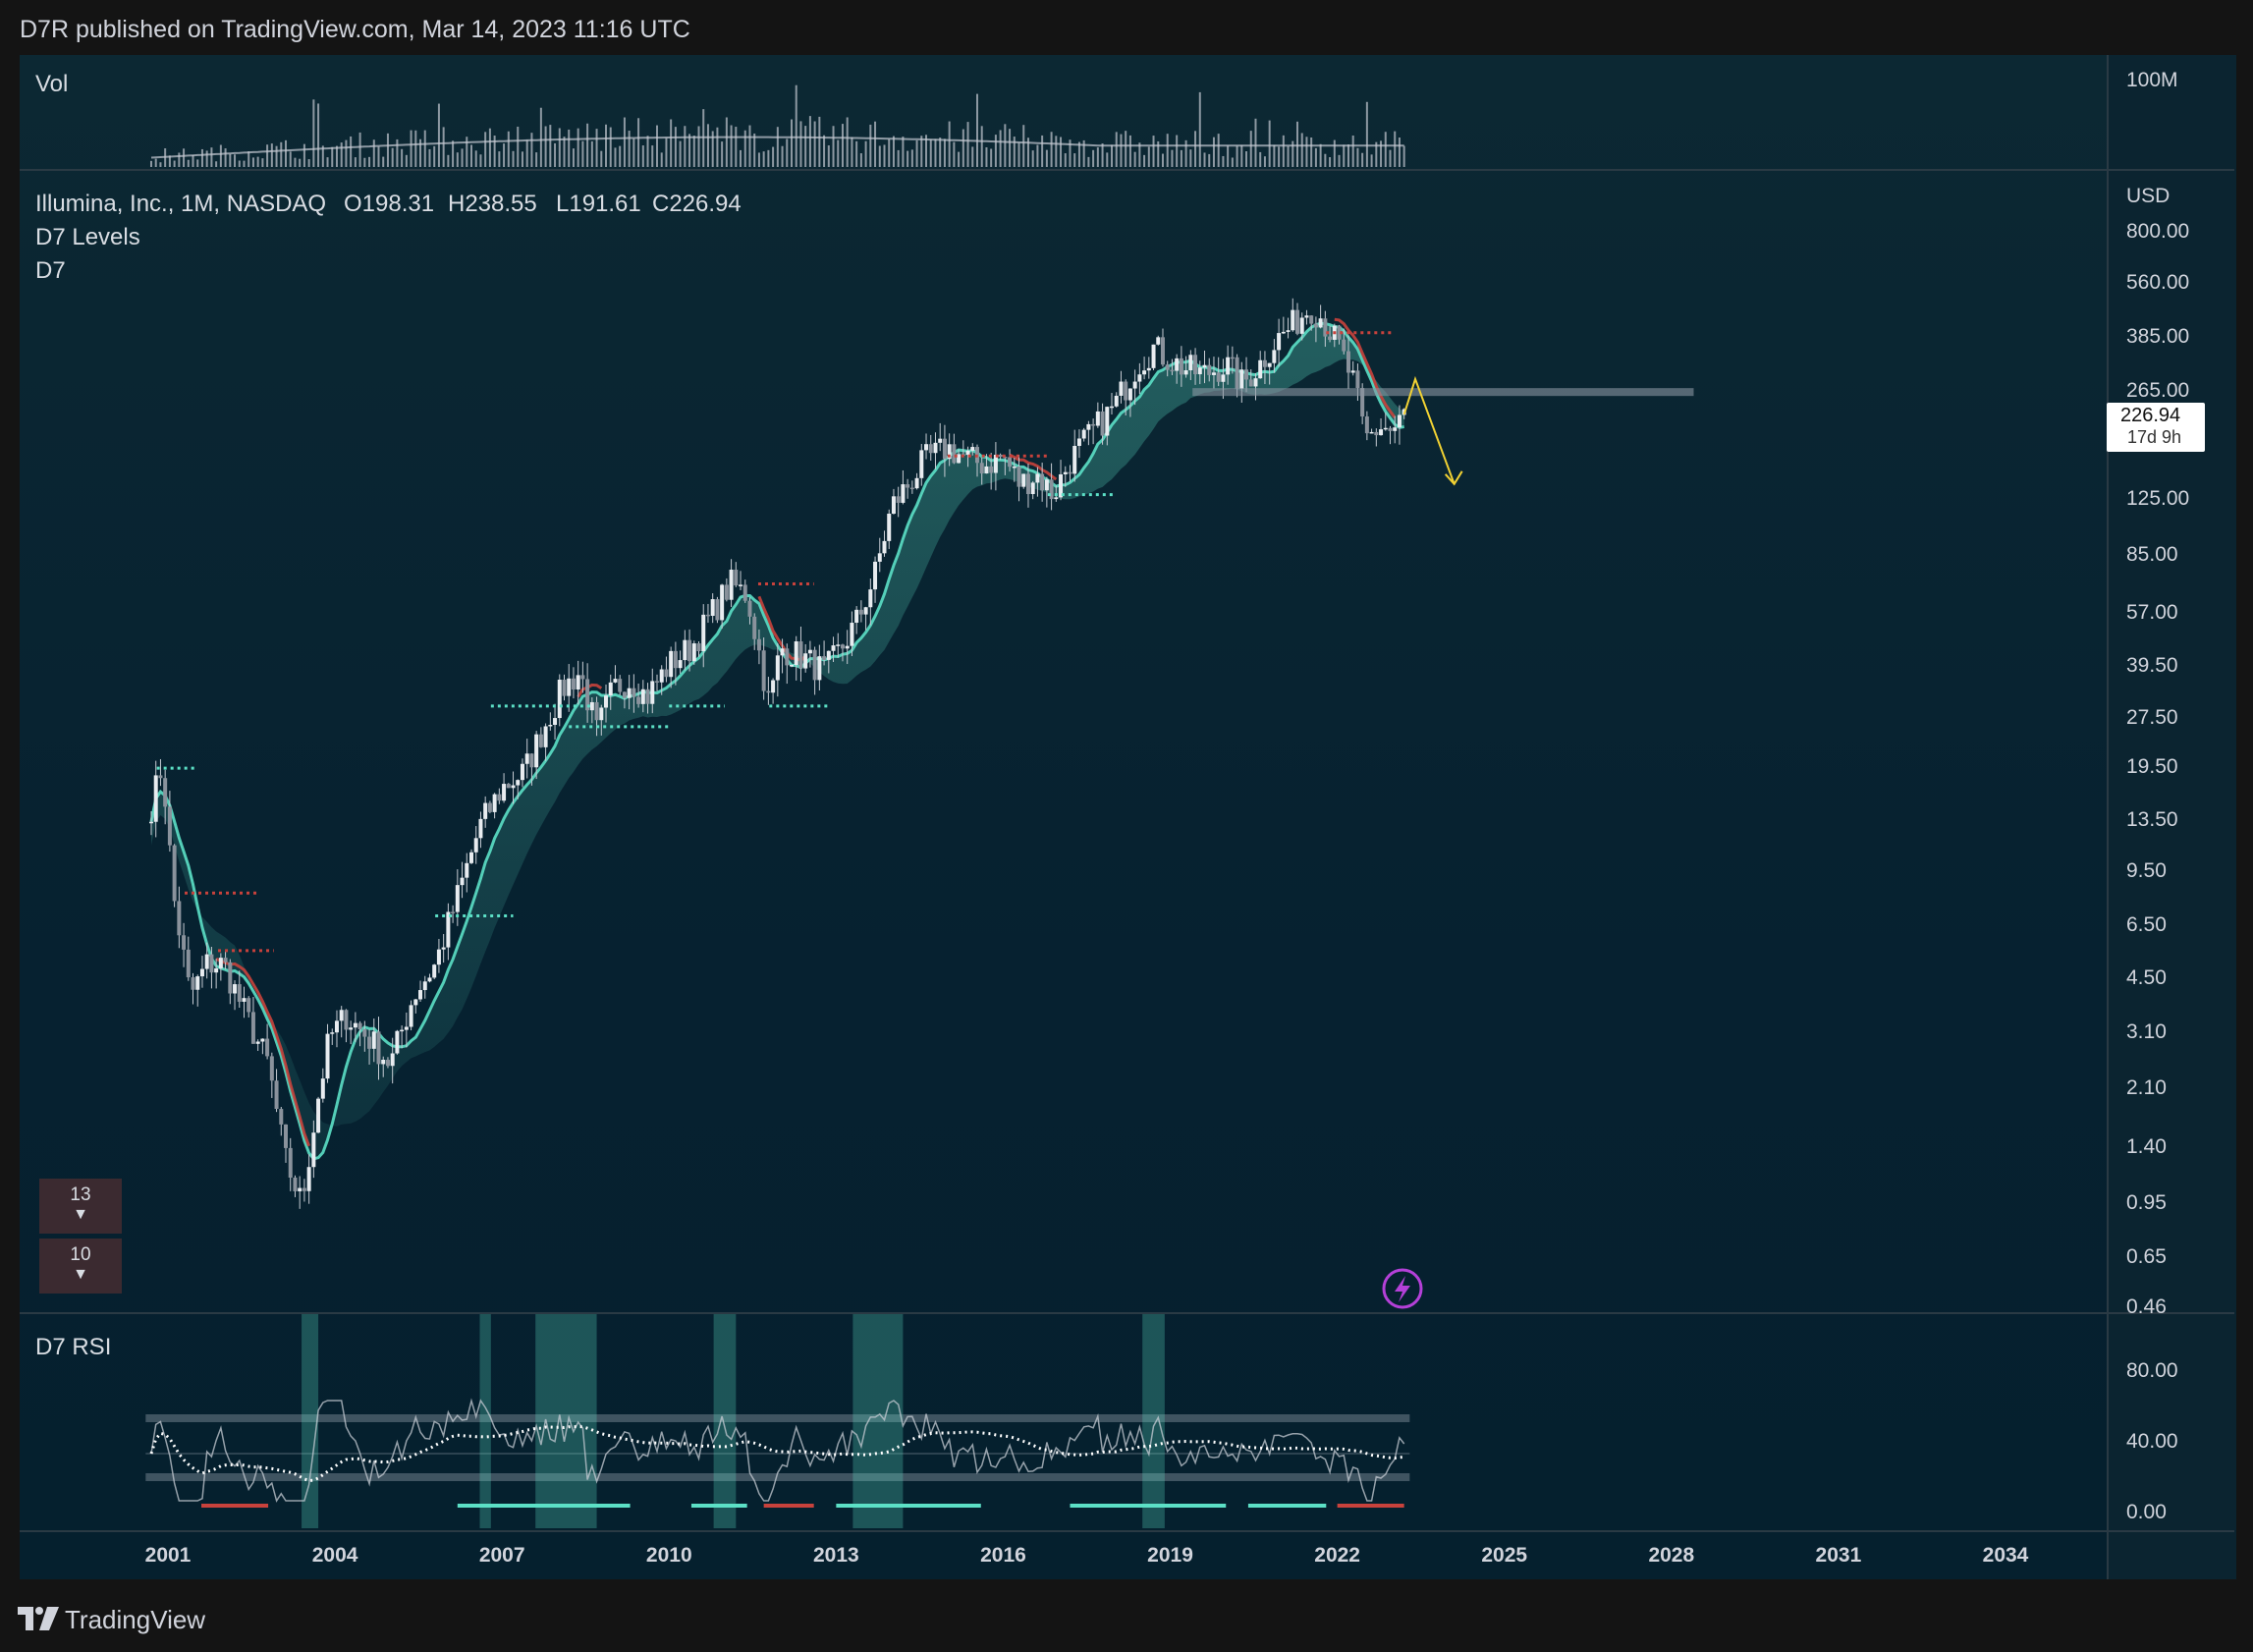 This screenshot has height=1652, width=2253. What do you see at coordinates (2152, 612) in the screenshot?
I see `price-tick-label: 57.00` at bounding box center [2152, 612].